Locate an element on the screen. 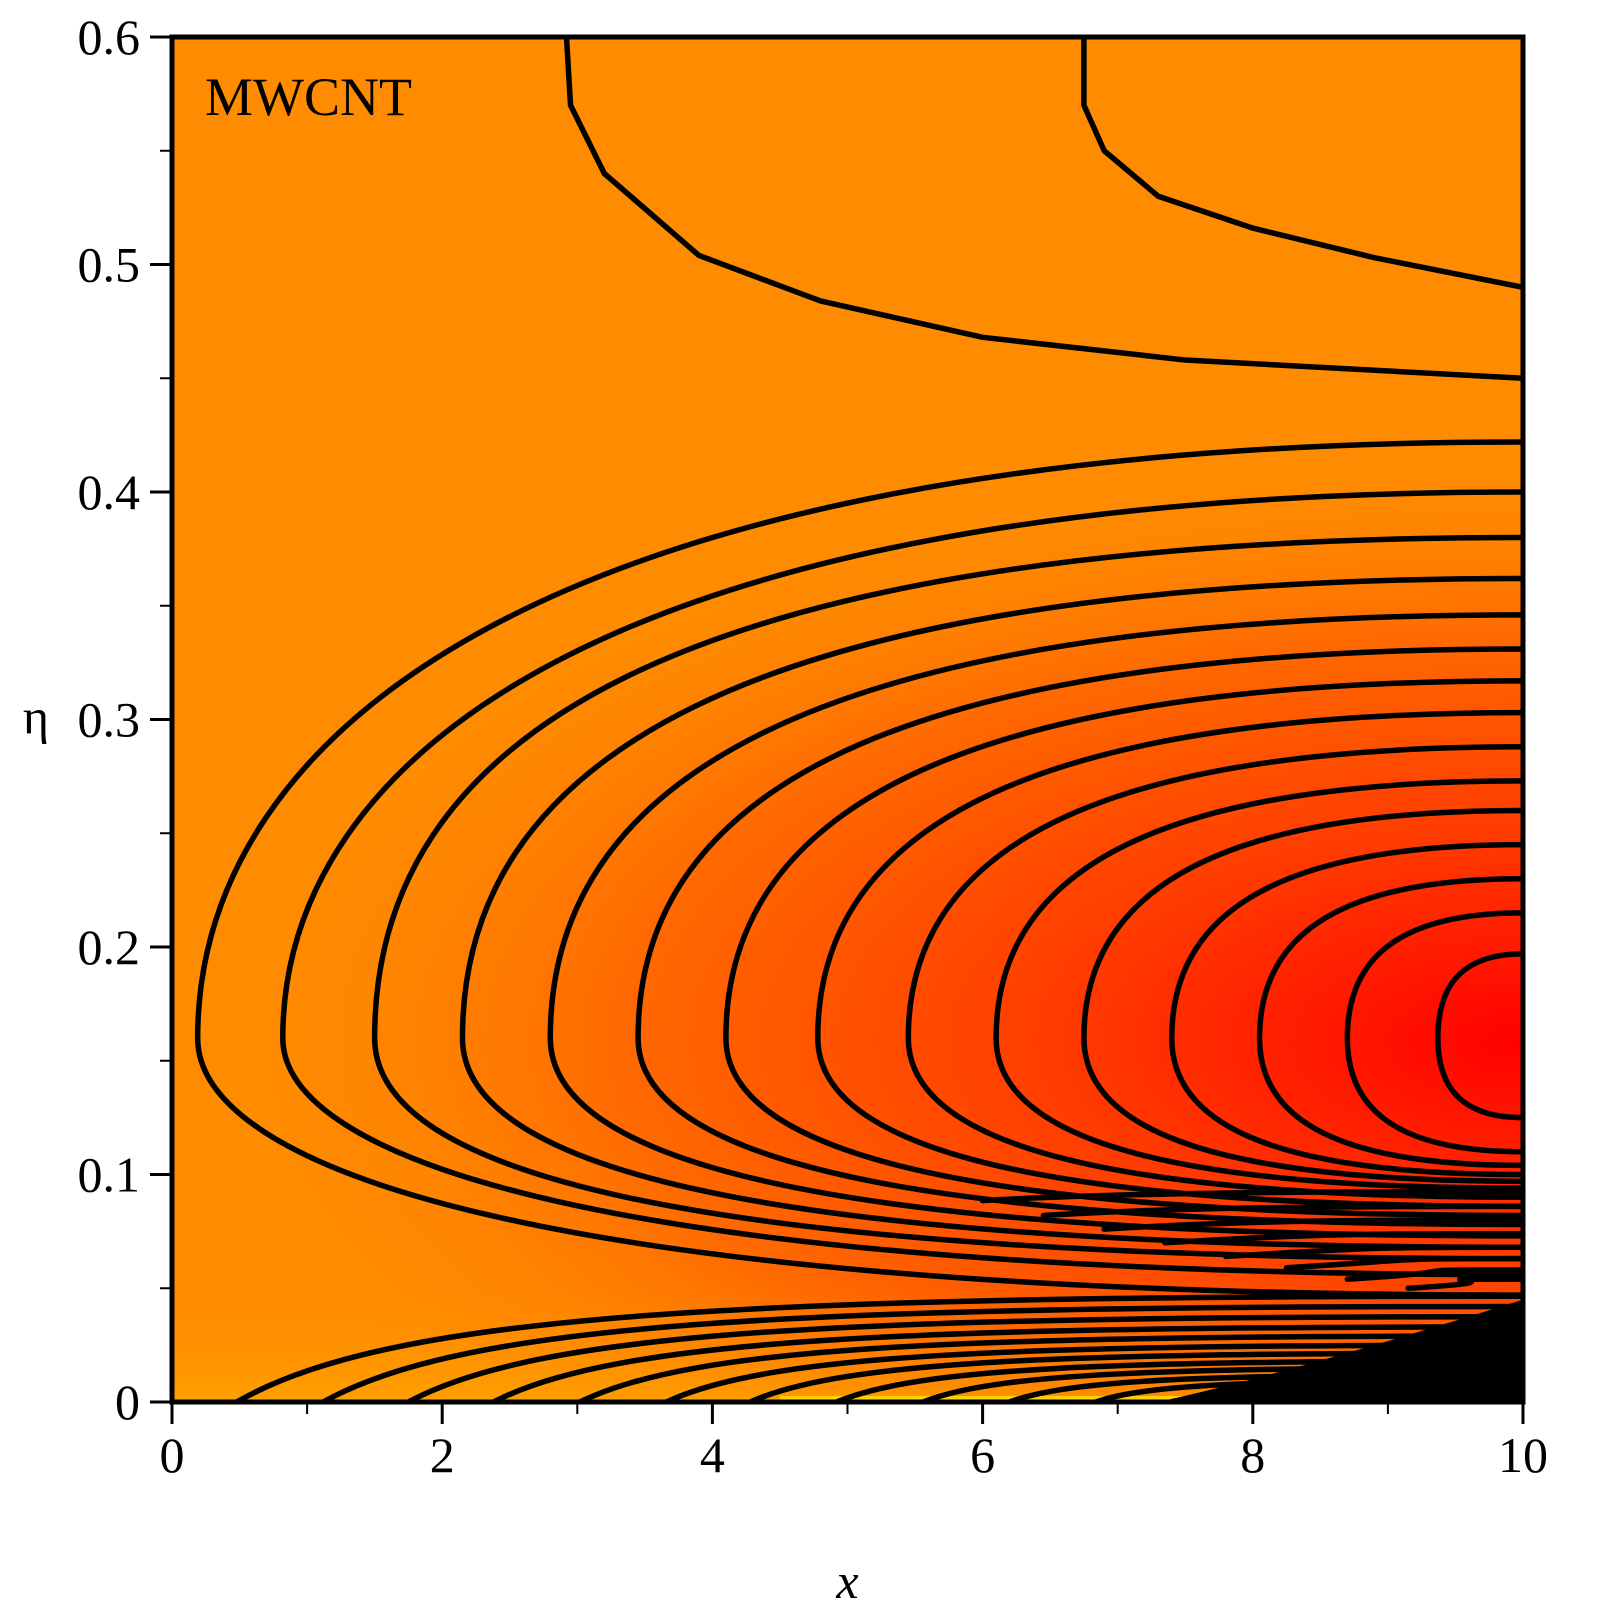 The width and height of the screenshot is (1613, 1609). y-axis: 0 0.1 0.2 0.3 0.4 0.5 0.6 is located at coordinates (125, 719).